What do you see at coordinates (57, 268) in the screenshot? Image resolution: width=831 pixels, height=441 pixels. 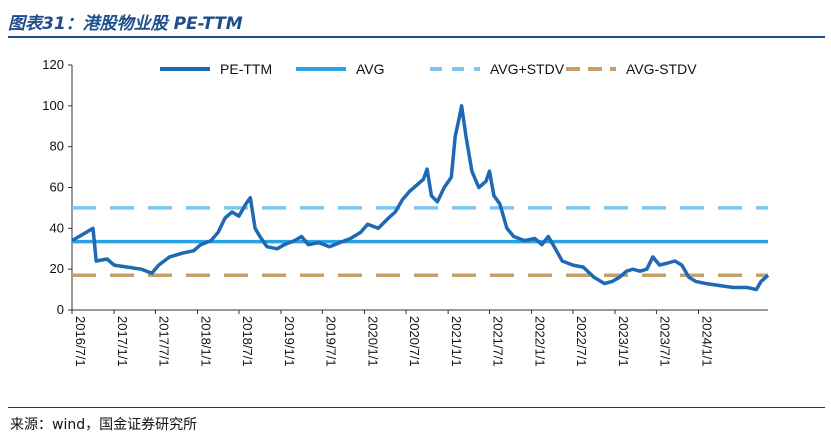 I see `y-tick-label: 20` at bounding box center [57, 268].